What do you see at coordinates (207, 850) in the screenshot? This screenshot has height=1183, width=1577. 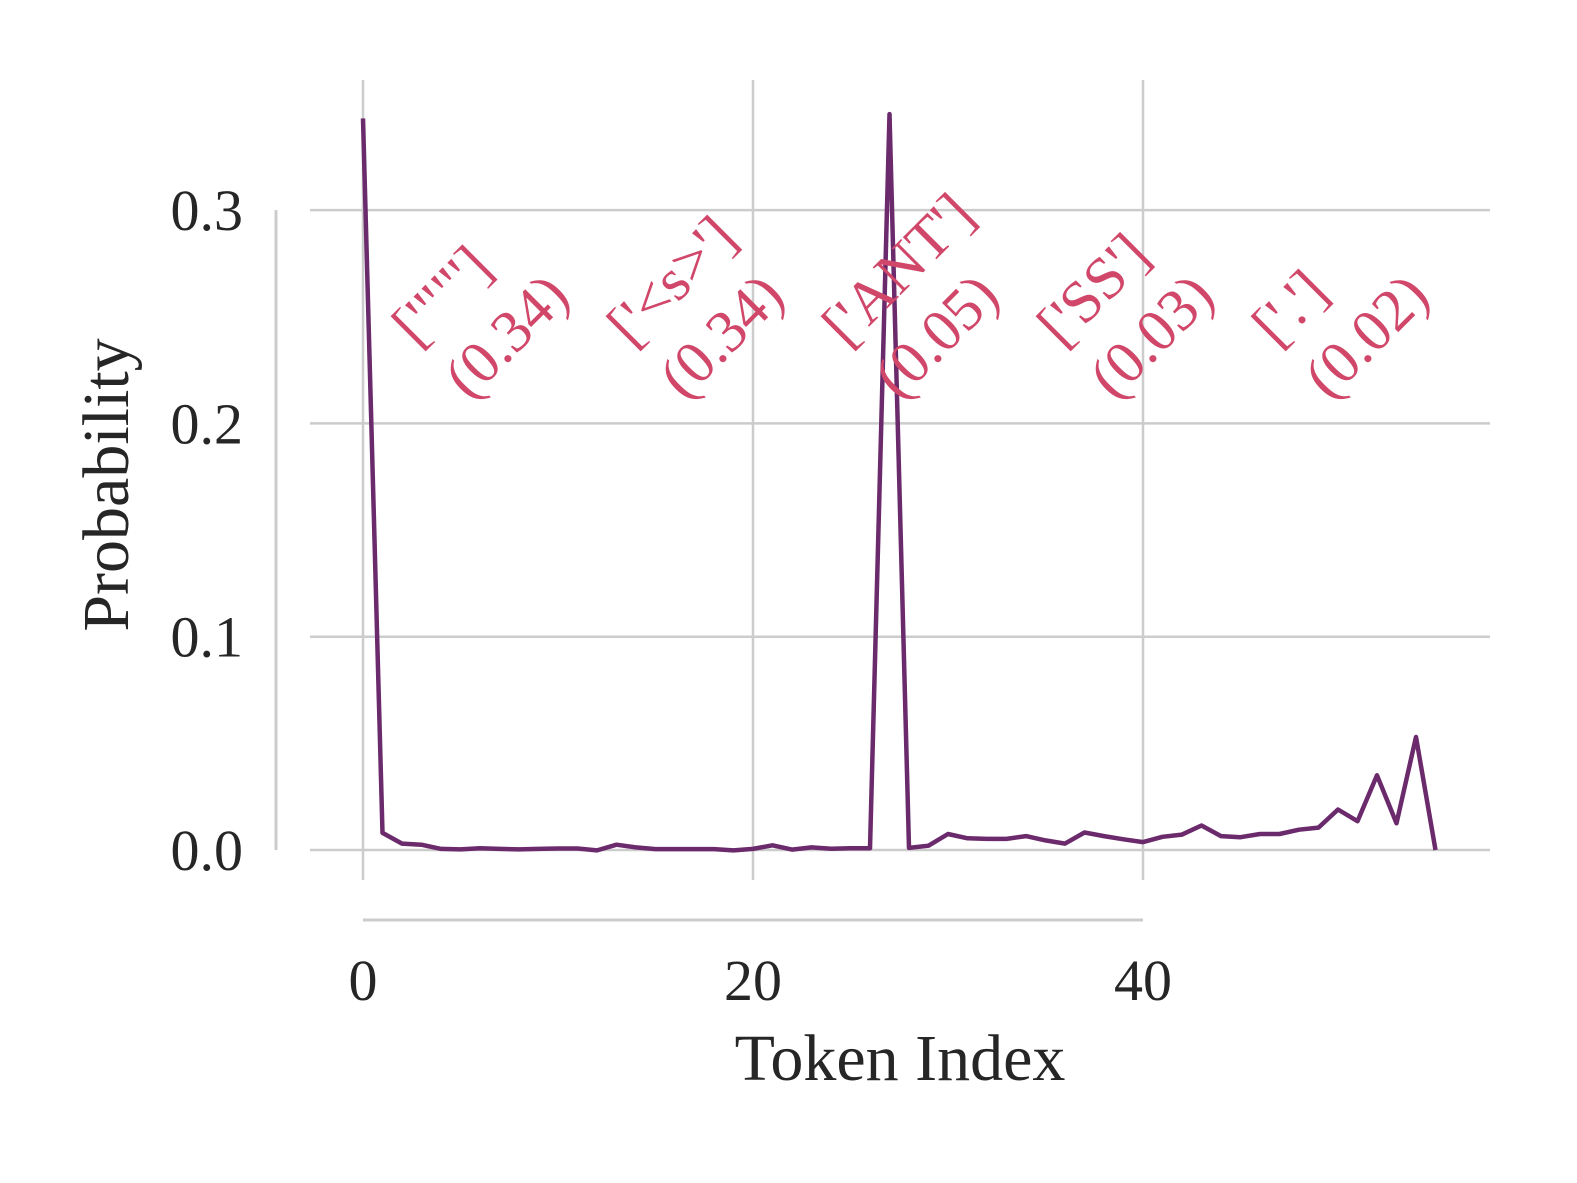 I see `y-tick-label: 0.0` at bounding box center [207, 850].